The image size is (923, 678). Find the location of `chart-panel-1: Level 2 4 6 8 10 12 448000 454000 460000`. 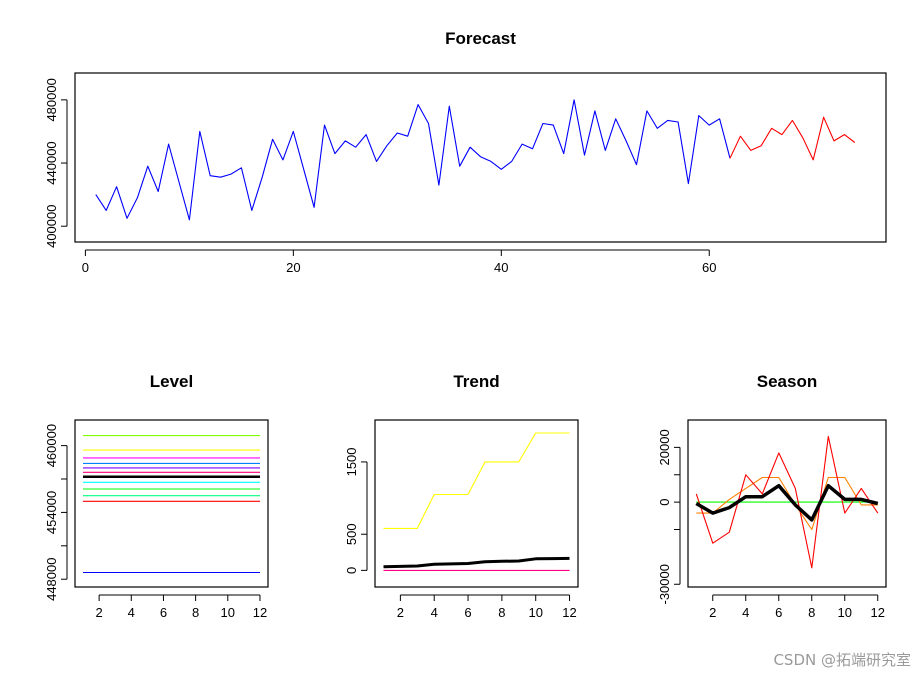

chart-panel-1: Level 2 4 6 8 10 12 448000 454000 460000 is located at coordinates (156, 496).